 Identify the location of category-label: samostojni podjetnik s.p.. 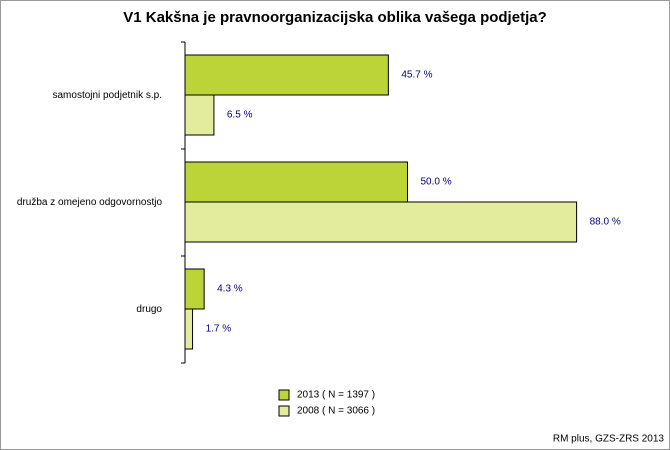
(107, 95).